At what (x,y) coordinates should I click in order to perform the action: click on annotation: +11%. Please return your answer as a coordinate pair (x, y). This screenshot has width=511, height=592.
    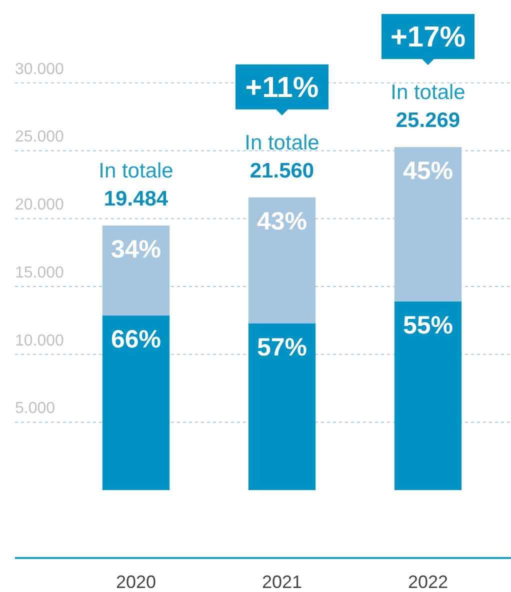
    Looking at the image, I should click on (282, 88).